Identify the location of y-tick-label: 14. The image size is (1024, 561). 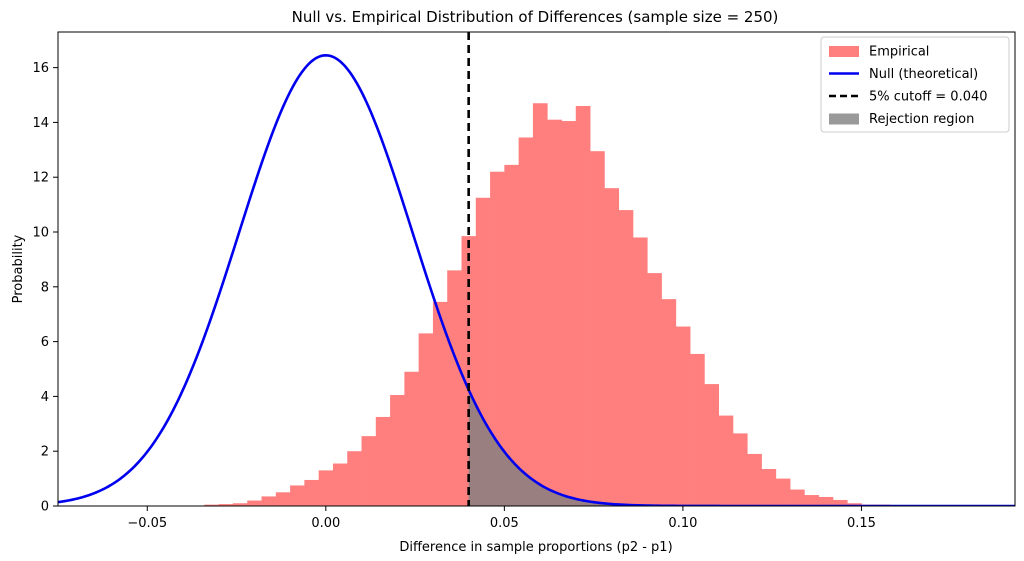
(40, 123).